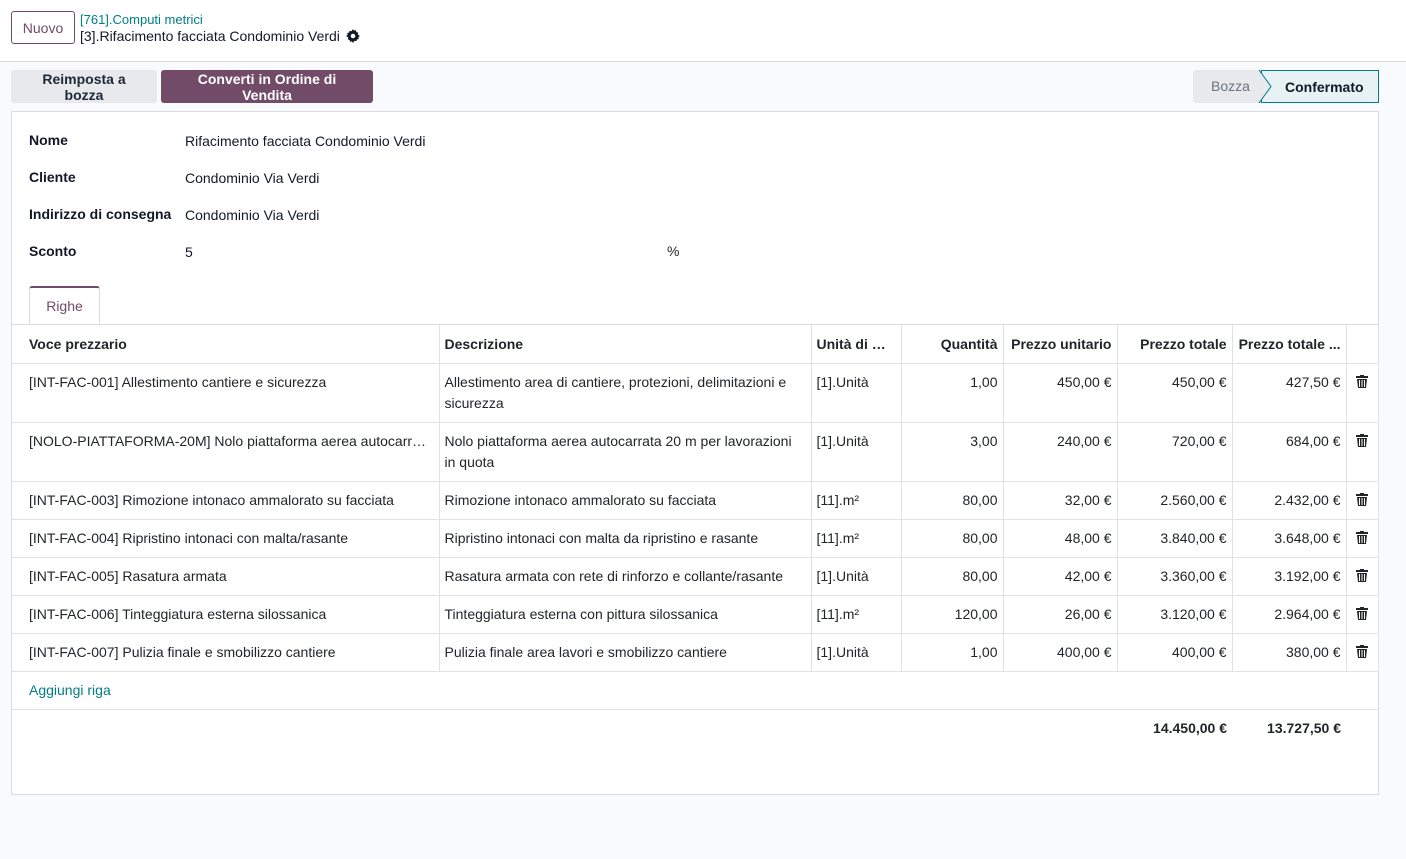 The width and height of the screenshot is (1406, 859). What do you see at coordinates (695, 709) in the screenshot?
I see `add-line-divider` at bounding box center [695, 709].